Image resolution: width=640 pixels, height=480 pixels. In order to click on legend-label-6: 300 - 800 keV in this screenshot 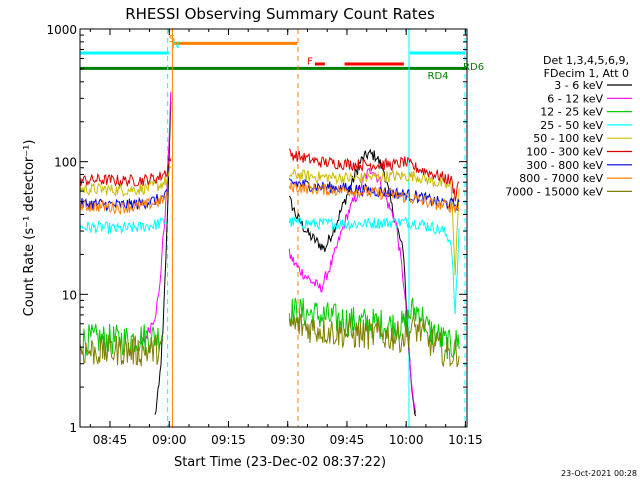, I will do `click(564, 165)`.